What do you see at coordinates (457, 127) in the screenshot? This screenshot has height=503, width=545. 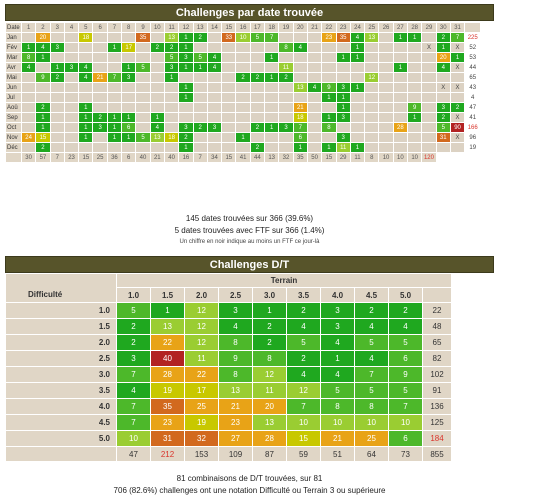 I see `day-cell: 90` at bounding box center [457, 127].